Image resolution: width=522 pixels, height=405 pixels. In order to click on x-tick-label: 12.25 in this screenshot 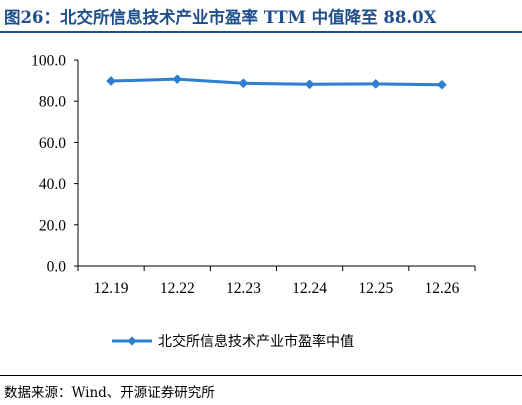, I will do `click(375, 288)`.